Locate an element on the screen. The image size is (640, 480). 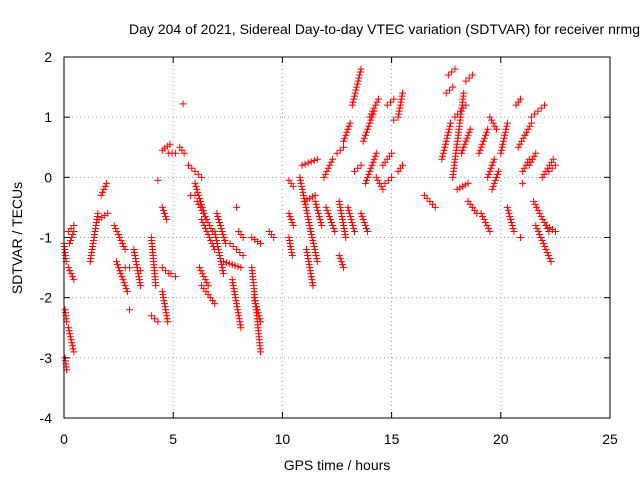
y-tick-label: 2 is located at coordinates (48, 57).